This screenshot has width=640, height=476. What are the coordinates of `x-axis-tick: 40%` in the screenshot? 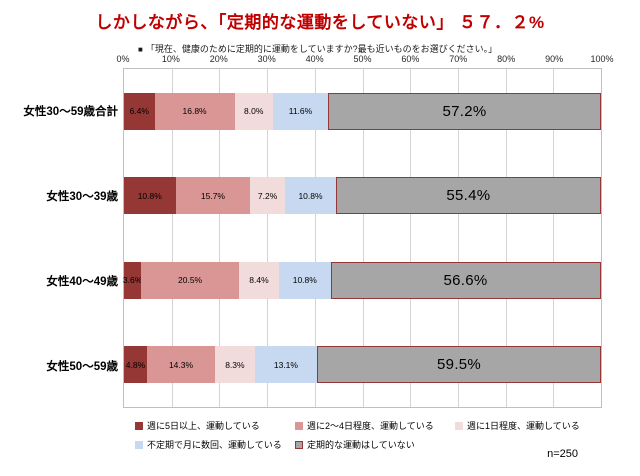 It's located at (314, 59).